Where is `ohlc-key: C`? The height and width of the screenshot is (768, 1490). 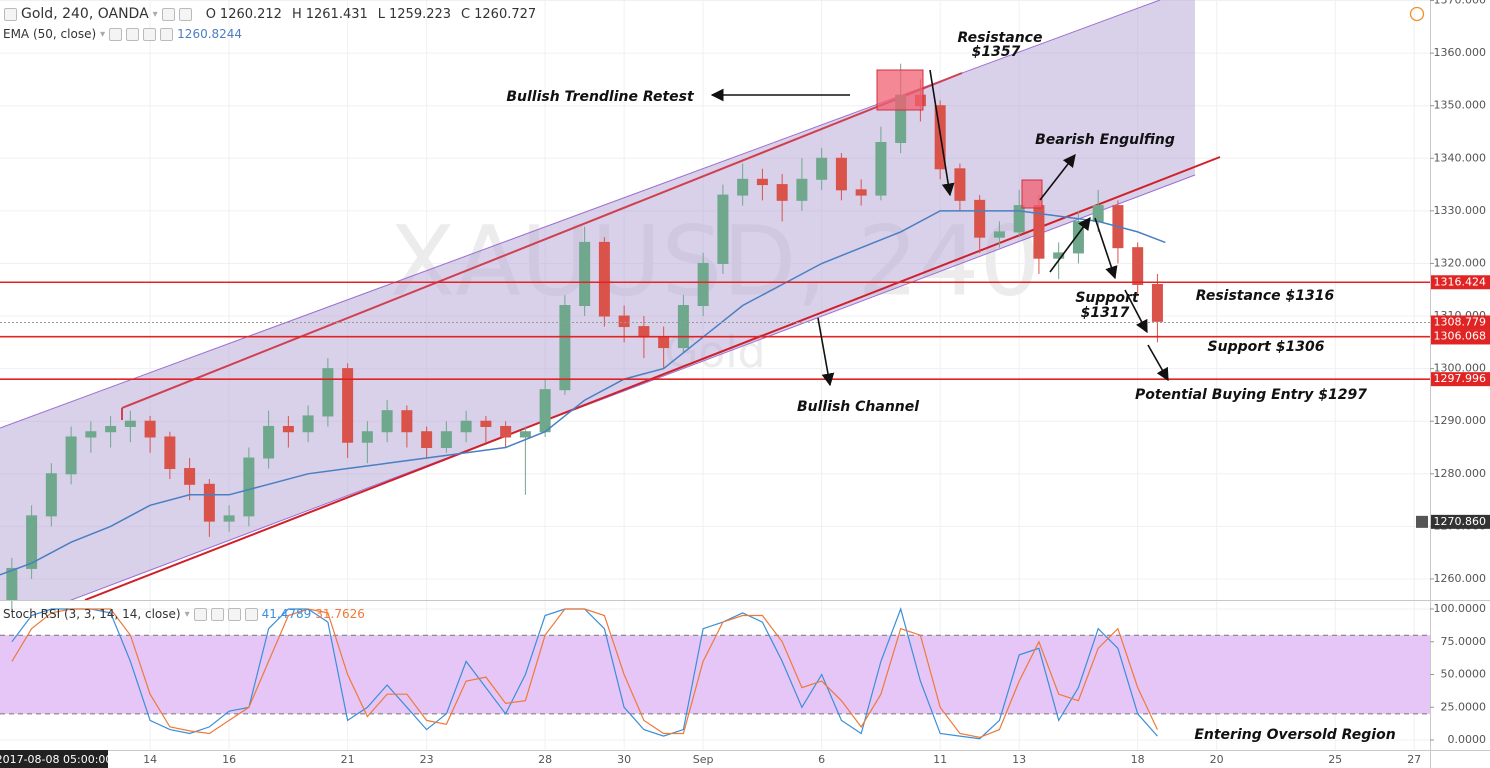
ohlc-key: C is located at coordinates (466, 14).